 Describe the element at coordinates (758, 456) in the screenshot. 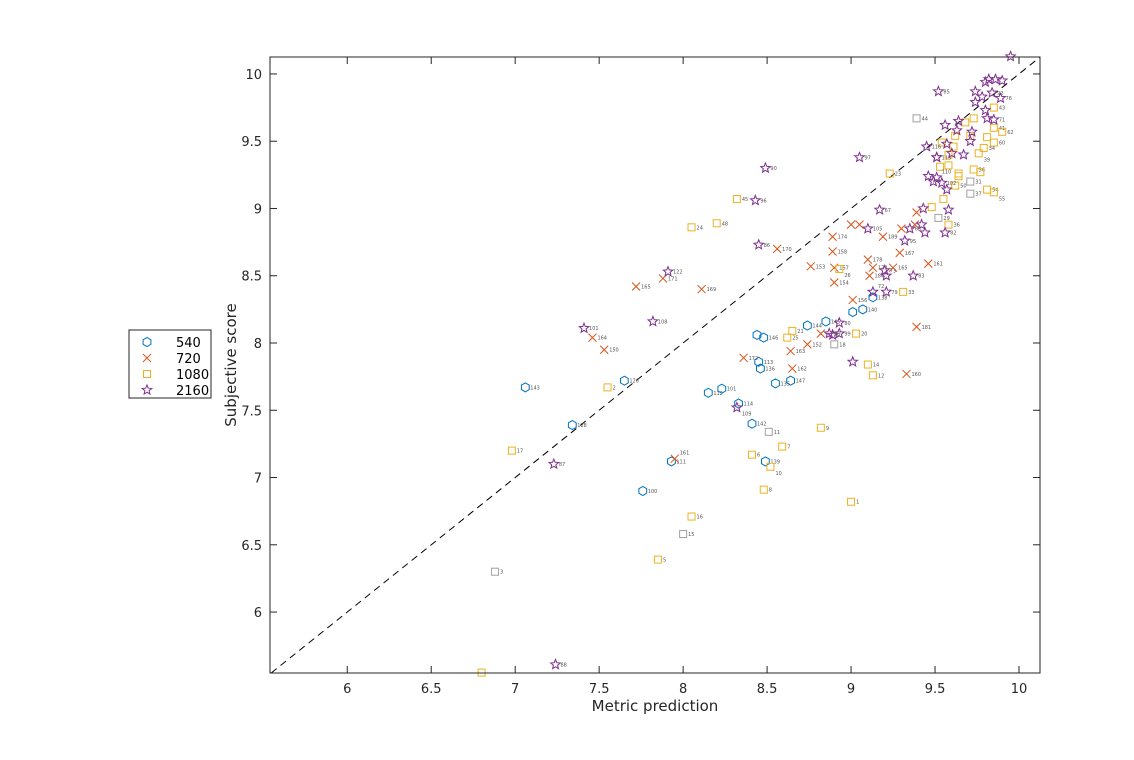

I see `point-label: 6` at that location.